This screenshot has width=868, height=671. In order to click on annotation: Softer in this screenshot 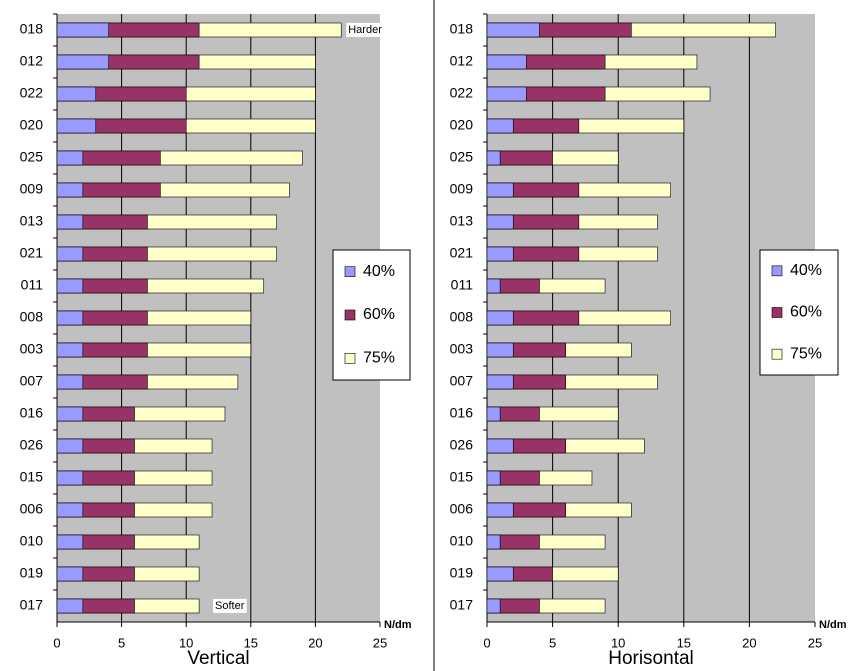, I will do `click(230, 606)`.